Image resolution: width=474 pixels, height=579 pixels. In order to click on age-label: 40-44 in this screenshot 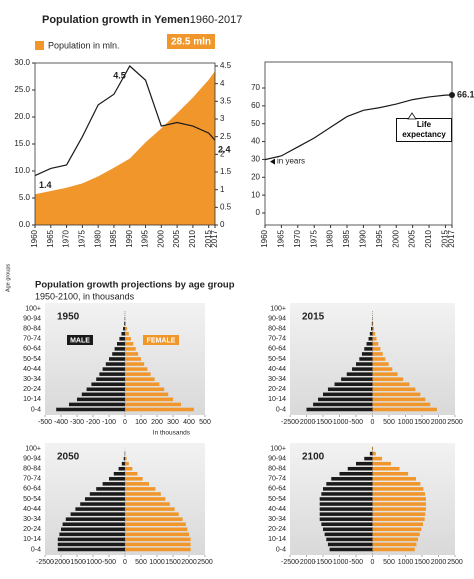, I will do `click(277, 509)`.